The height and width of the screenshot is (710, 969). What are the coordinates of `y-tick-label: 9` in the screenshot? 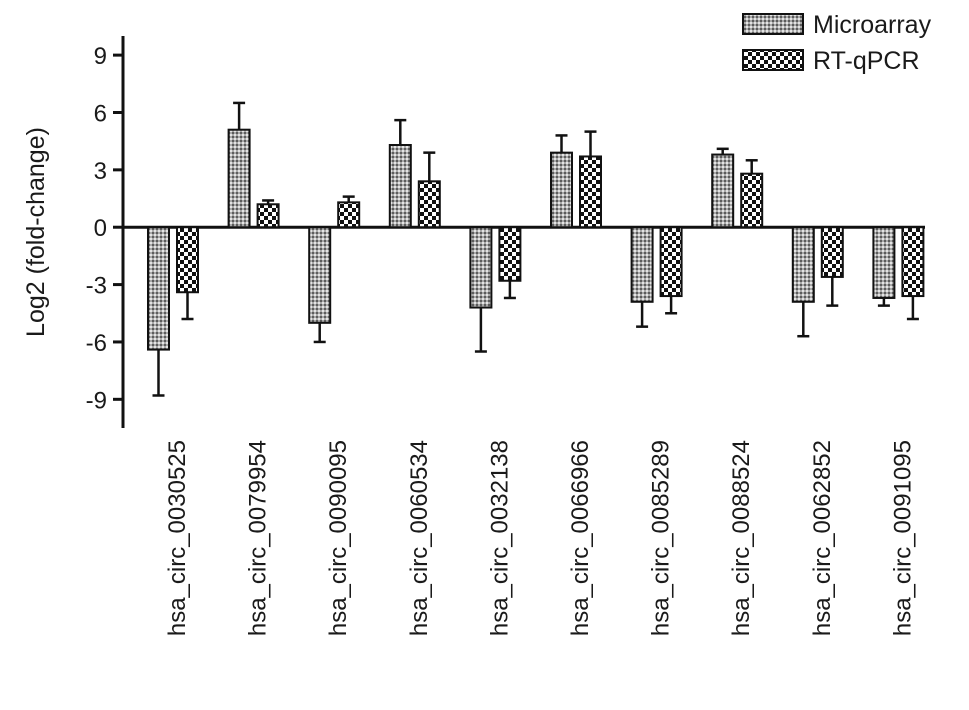 It's located at (100, 56).